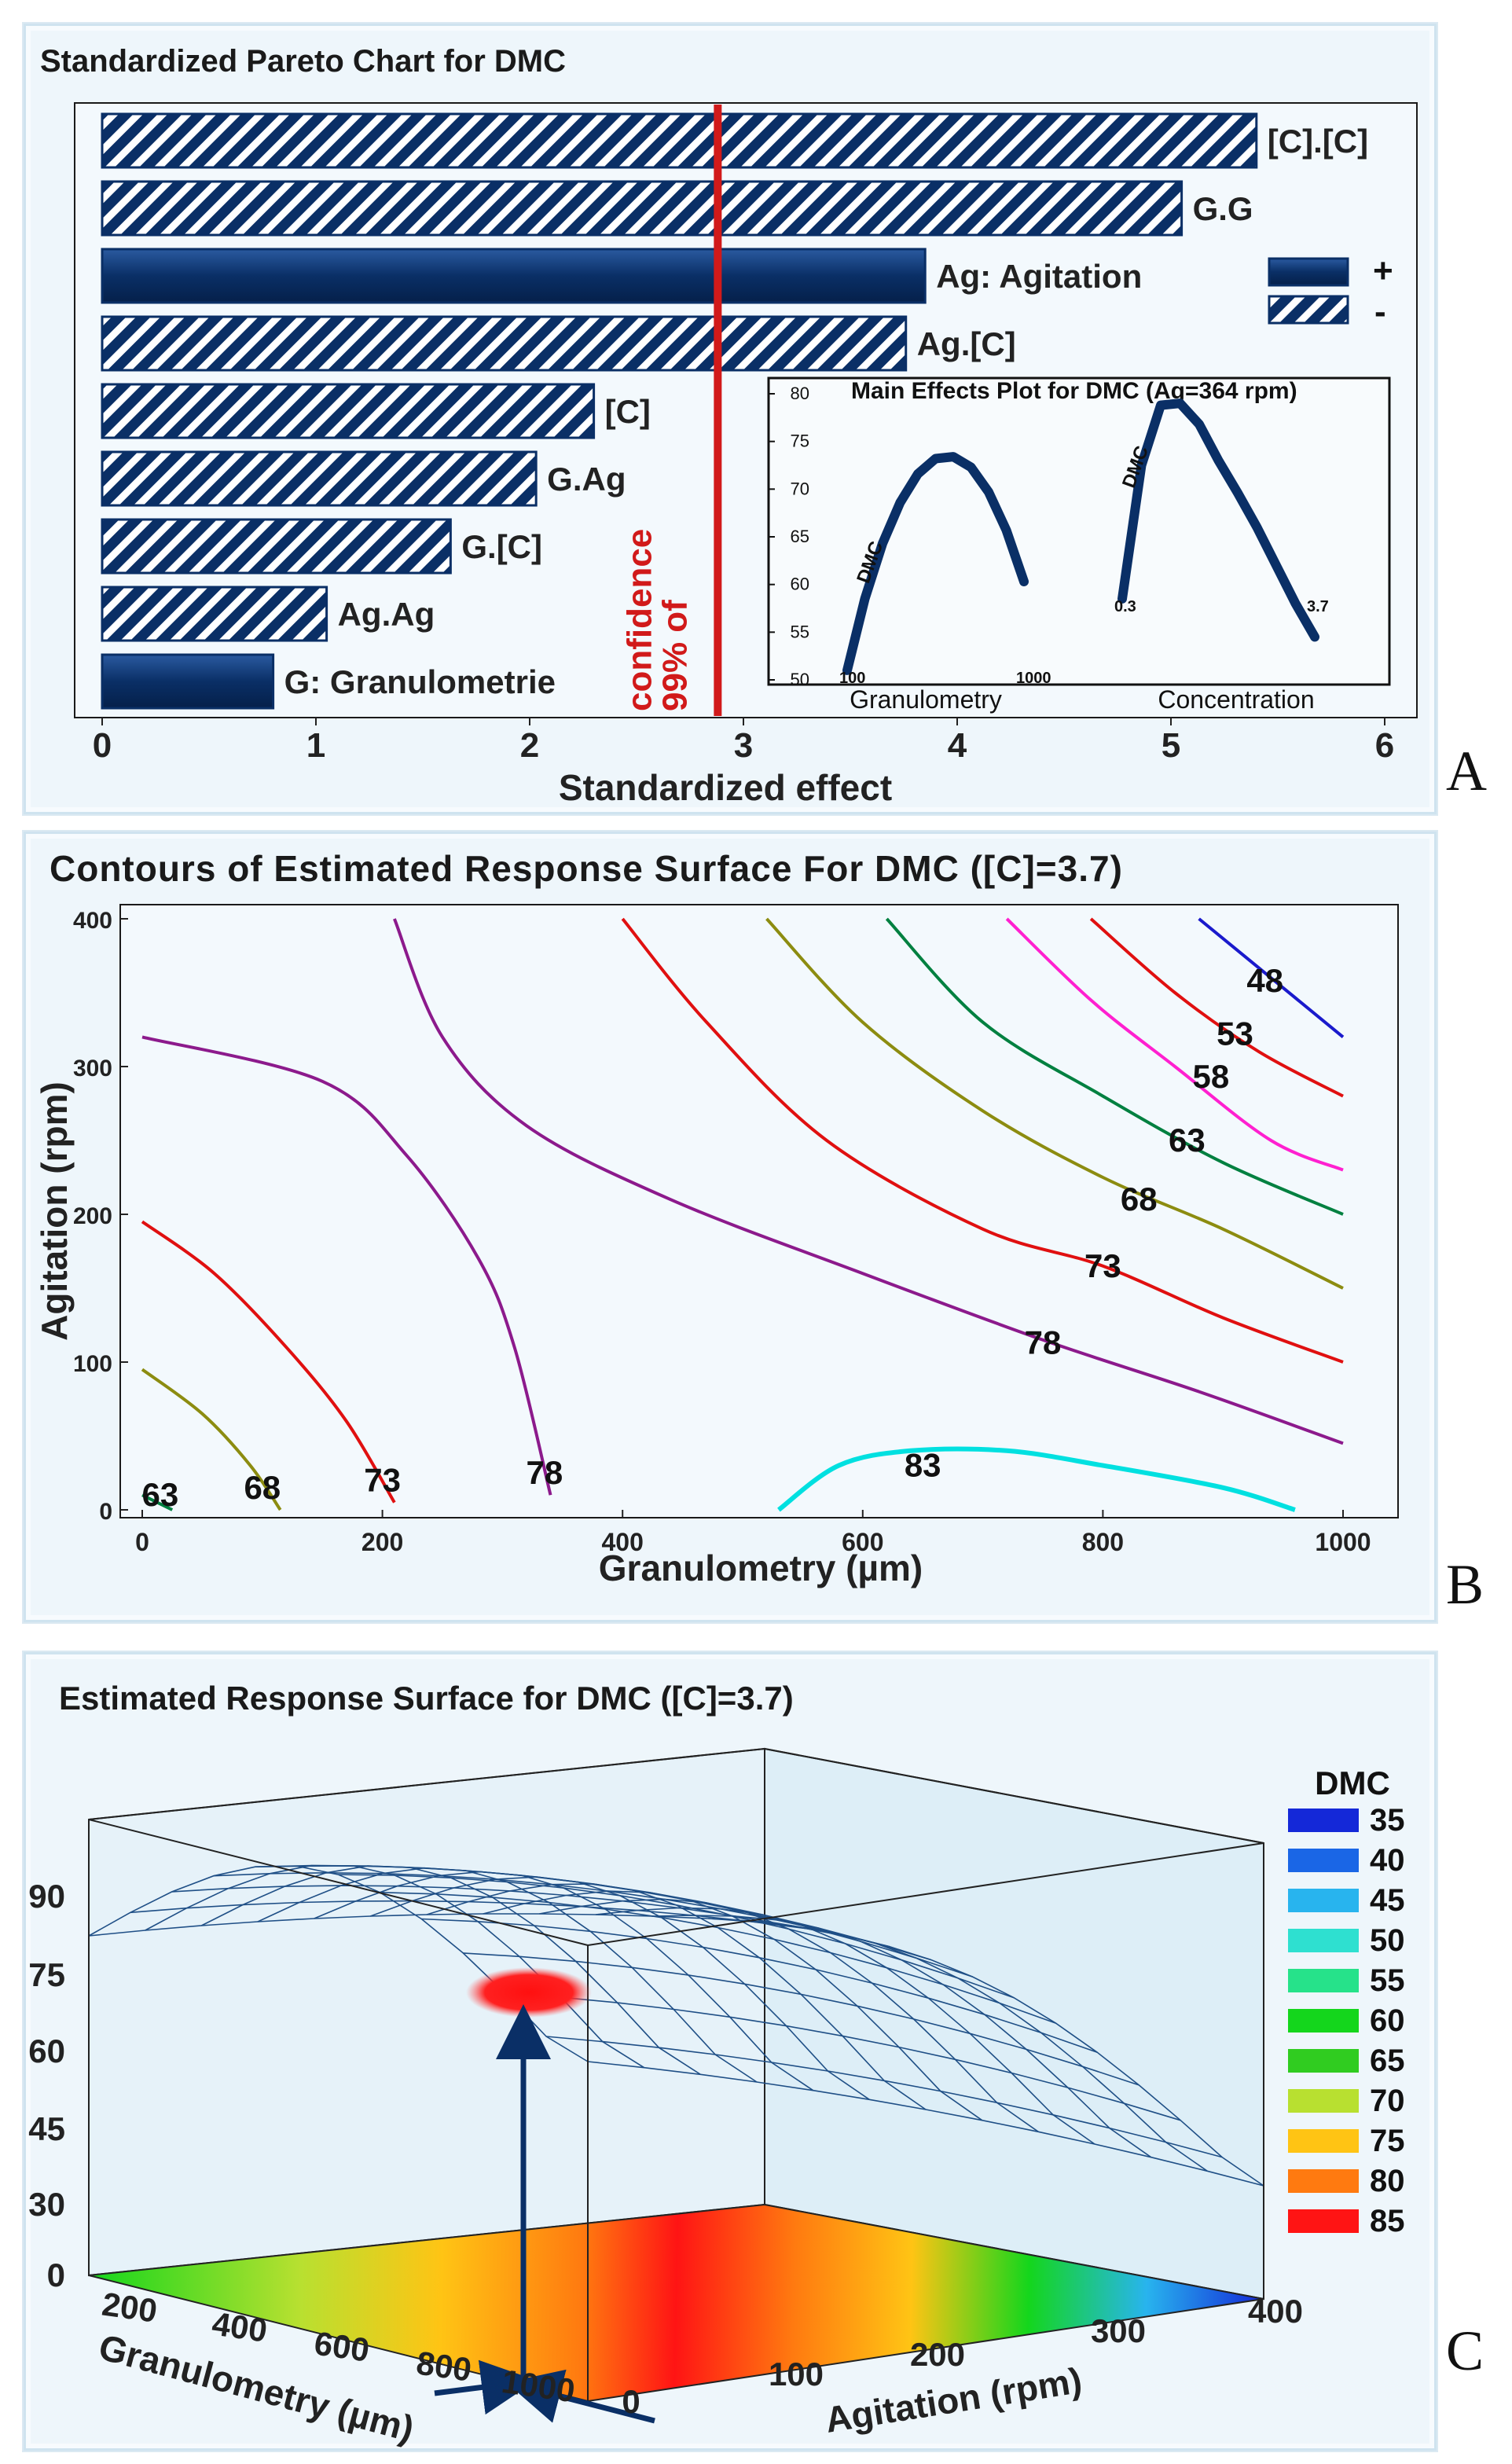  What do you see at coordinates (1467, 771) in the screenshot?
I see `panel-label-a: A` at bounding box center [1467, 771].